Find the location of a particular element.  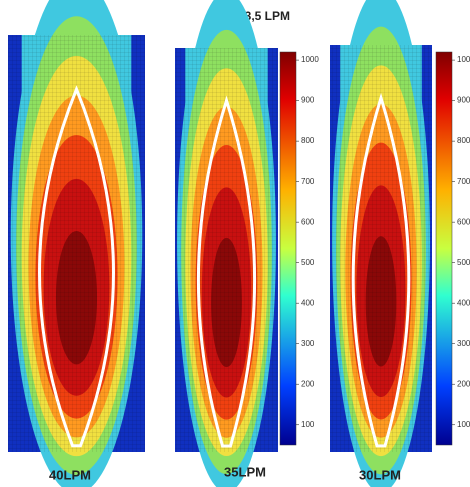

panel-label: 35LPM is located at coordinates (245, 471).